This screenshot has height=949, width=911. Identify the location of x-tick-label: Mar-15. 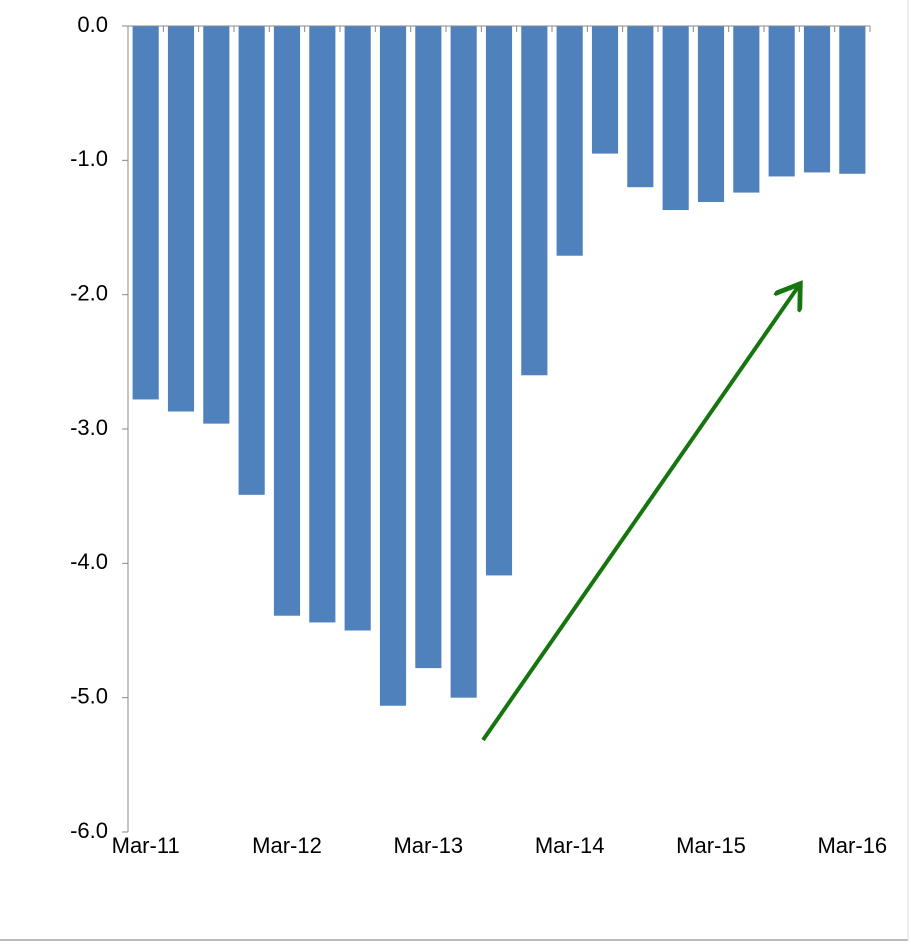
(711, 845).